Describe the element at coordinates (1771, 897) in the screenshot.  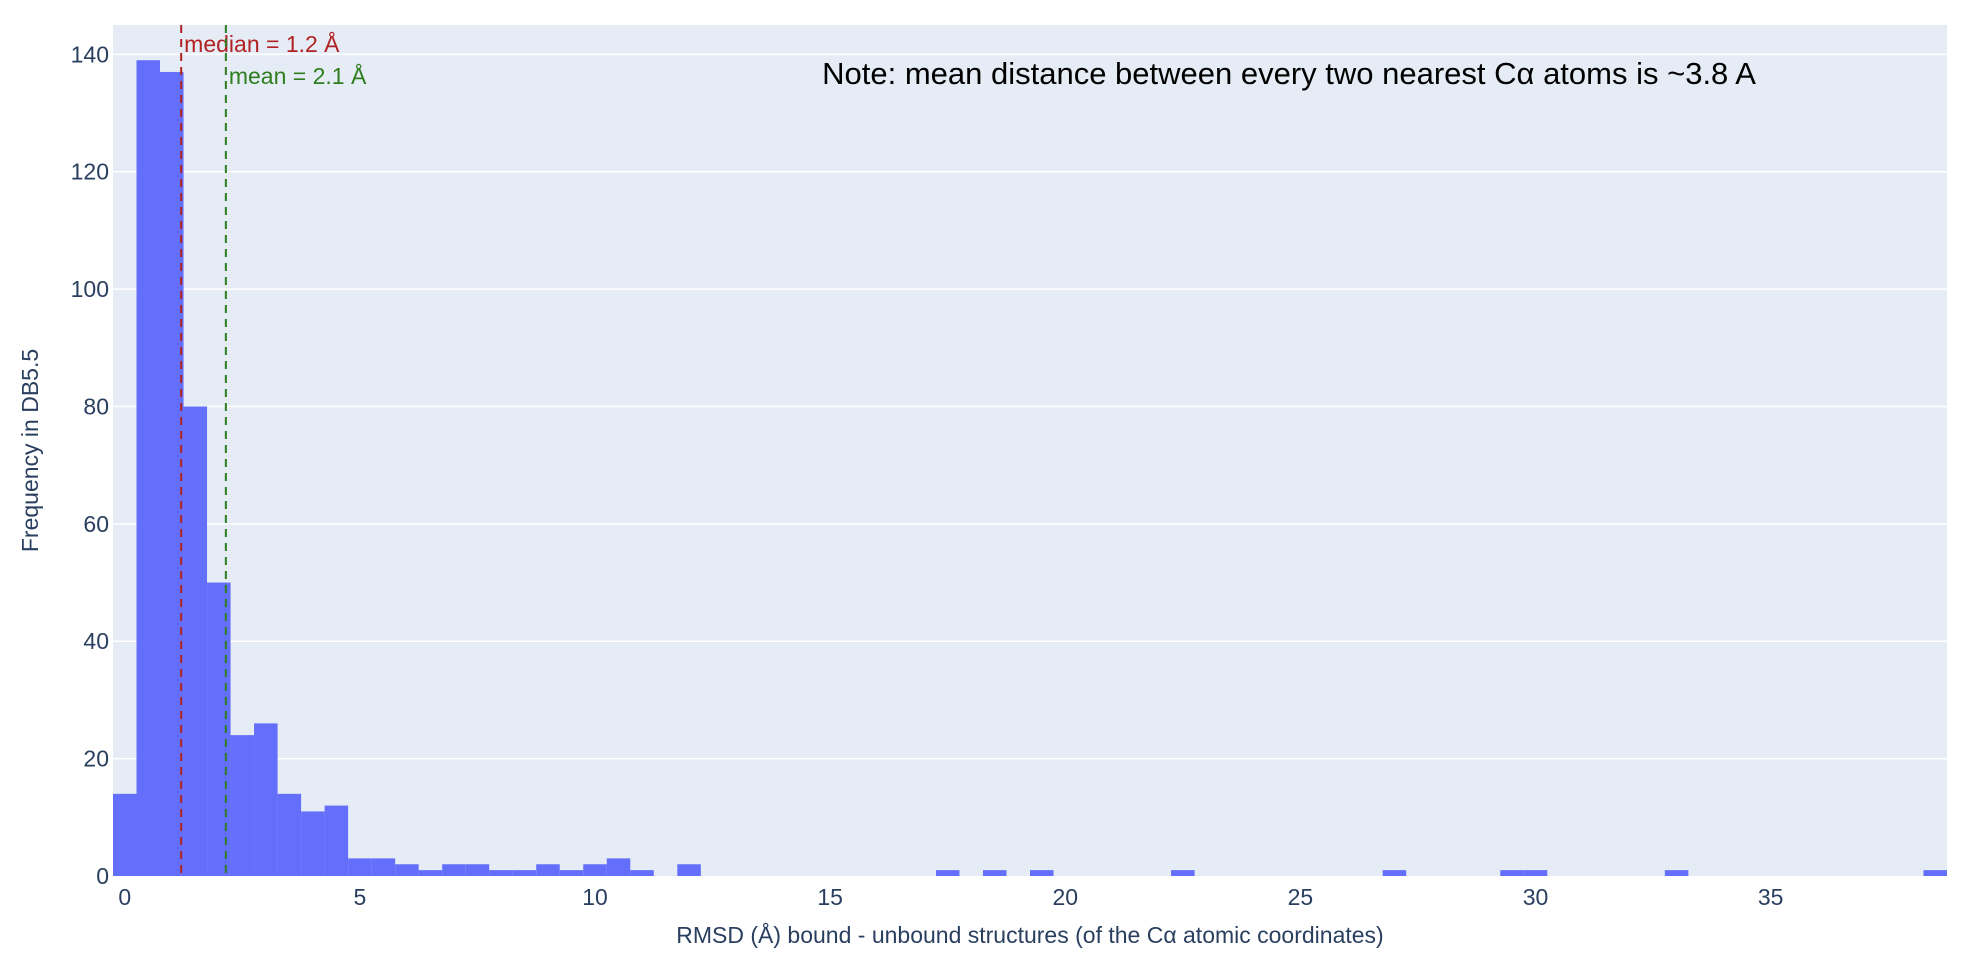
I see `x-tick-label: 35` at that location.